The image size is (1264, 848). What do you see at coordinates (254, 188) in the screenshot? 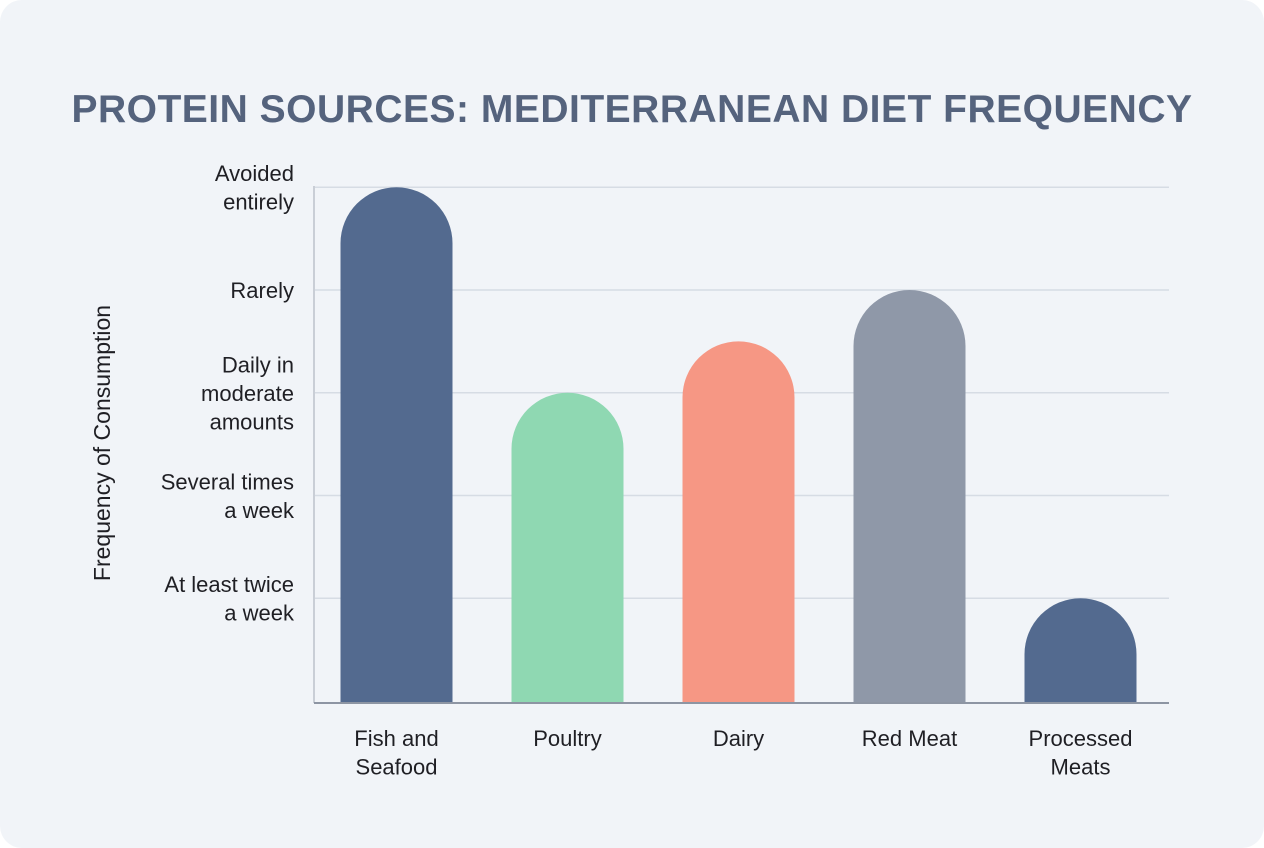
I see `y-tick-label: Avoided entirely` at bounding box center [254, 188].